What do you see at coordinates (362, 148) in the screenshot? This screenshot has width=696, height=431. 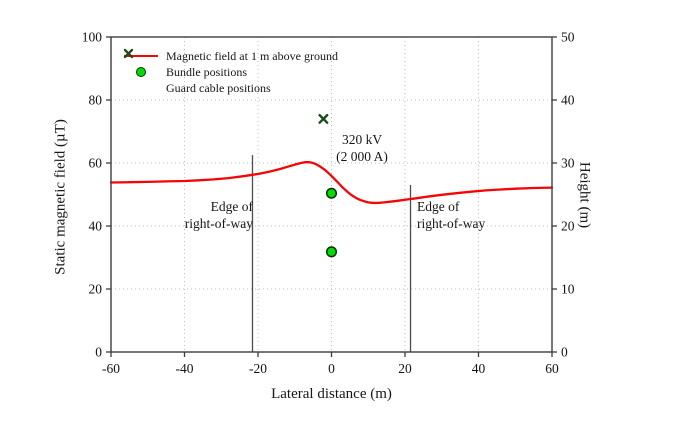 I see `voltage-annotation: 320 kV (2 000 A)` at bounding box center [362, 148].